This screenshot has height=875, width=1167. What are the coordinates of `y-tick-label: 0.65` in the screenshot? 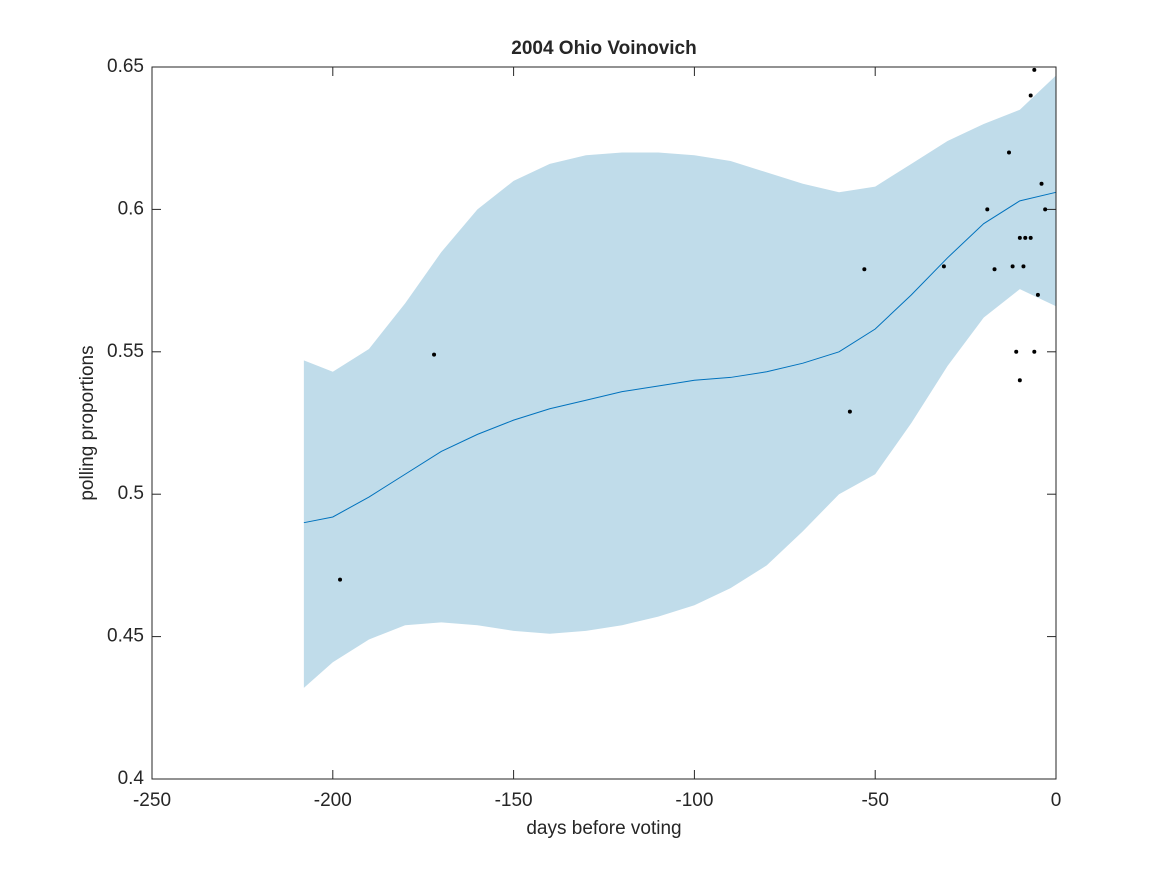 It's located at (125, 66).